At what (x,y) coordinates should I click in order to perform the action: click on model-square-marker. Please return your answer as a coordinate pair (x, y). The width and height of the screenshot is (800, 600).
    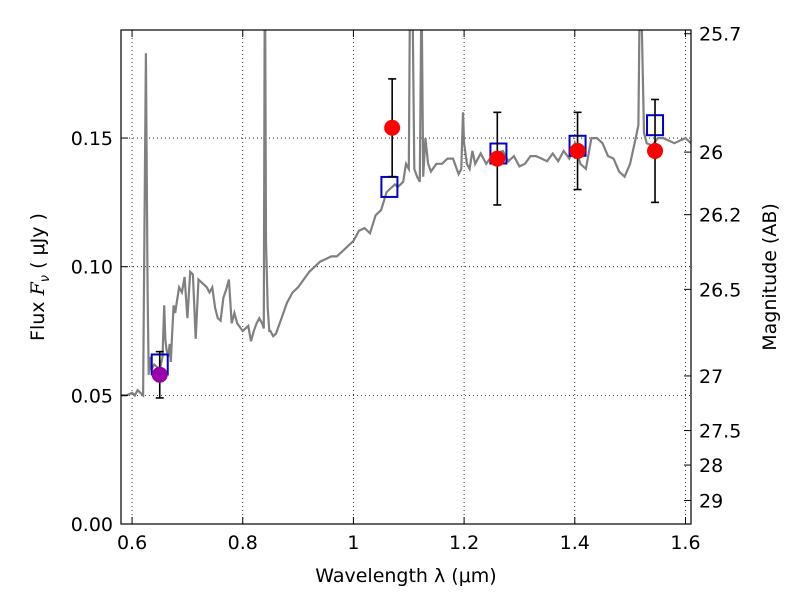
    Looking at the image, I should click on (389, 186).